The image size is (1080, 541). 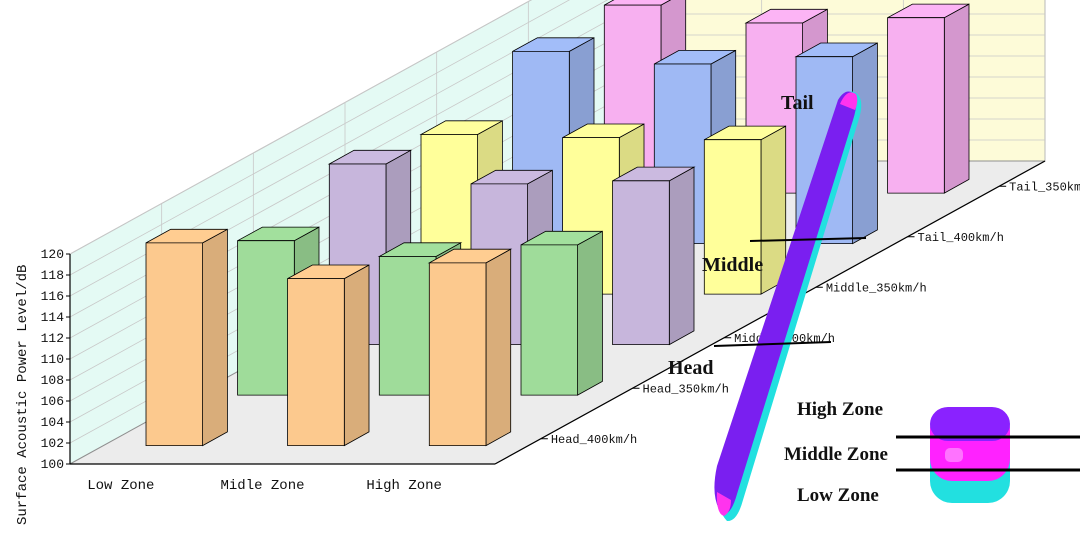 What do you see at coordinates (836, 454) in the screenshot?
I see `middle-zone-label: Middle Zone` at bounding box center [836, 454].